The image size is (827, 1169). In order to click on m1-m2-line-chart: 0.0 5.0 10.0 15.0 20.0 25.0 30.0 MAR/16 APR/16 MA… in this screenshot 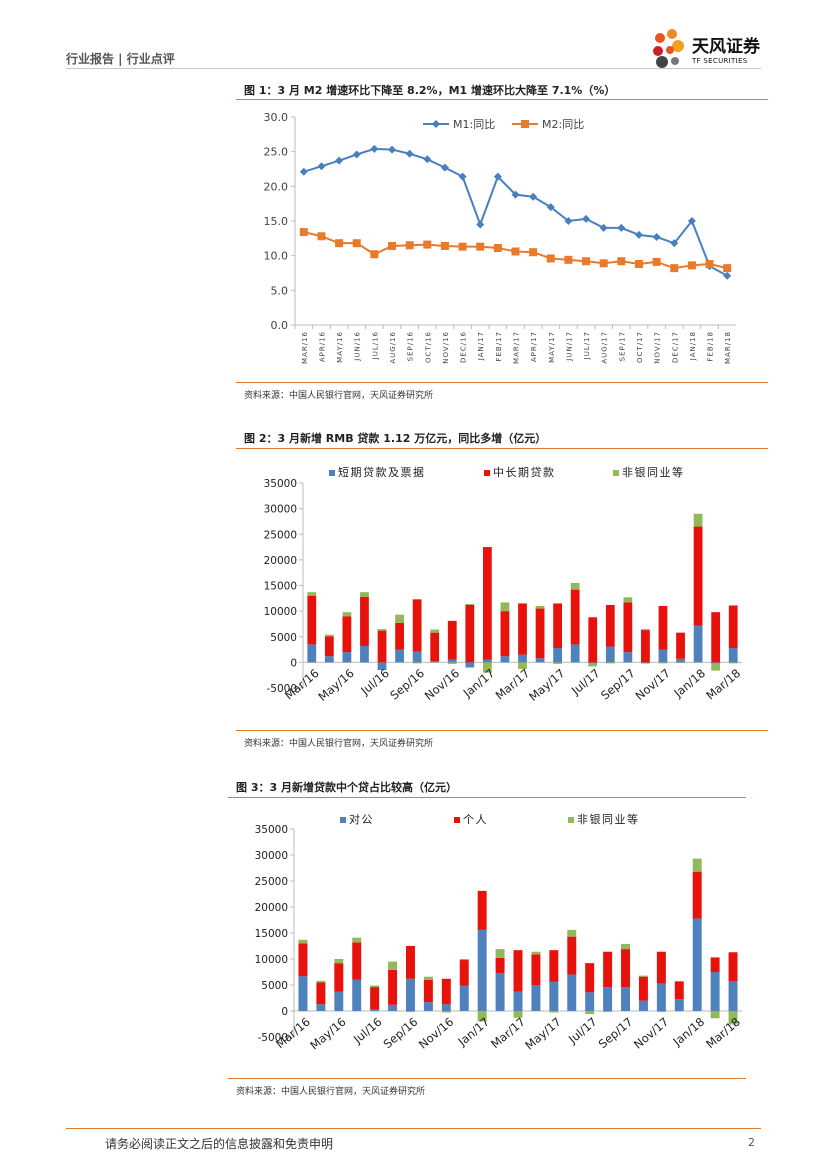, I will do `click(500, 237)`.